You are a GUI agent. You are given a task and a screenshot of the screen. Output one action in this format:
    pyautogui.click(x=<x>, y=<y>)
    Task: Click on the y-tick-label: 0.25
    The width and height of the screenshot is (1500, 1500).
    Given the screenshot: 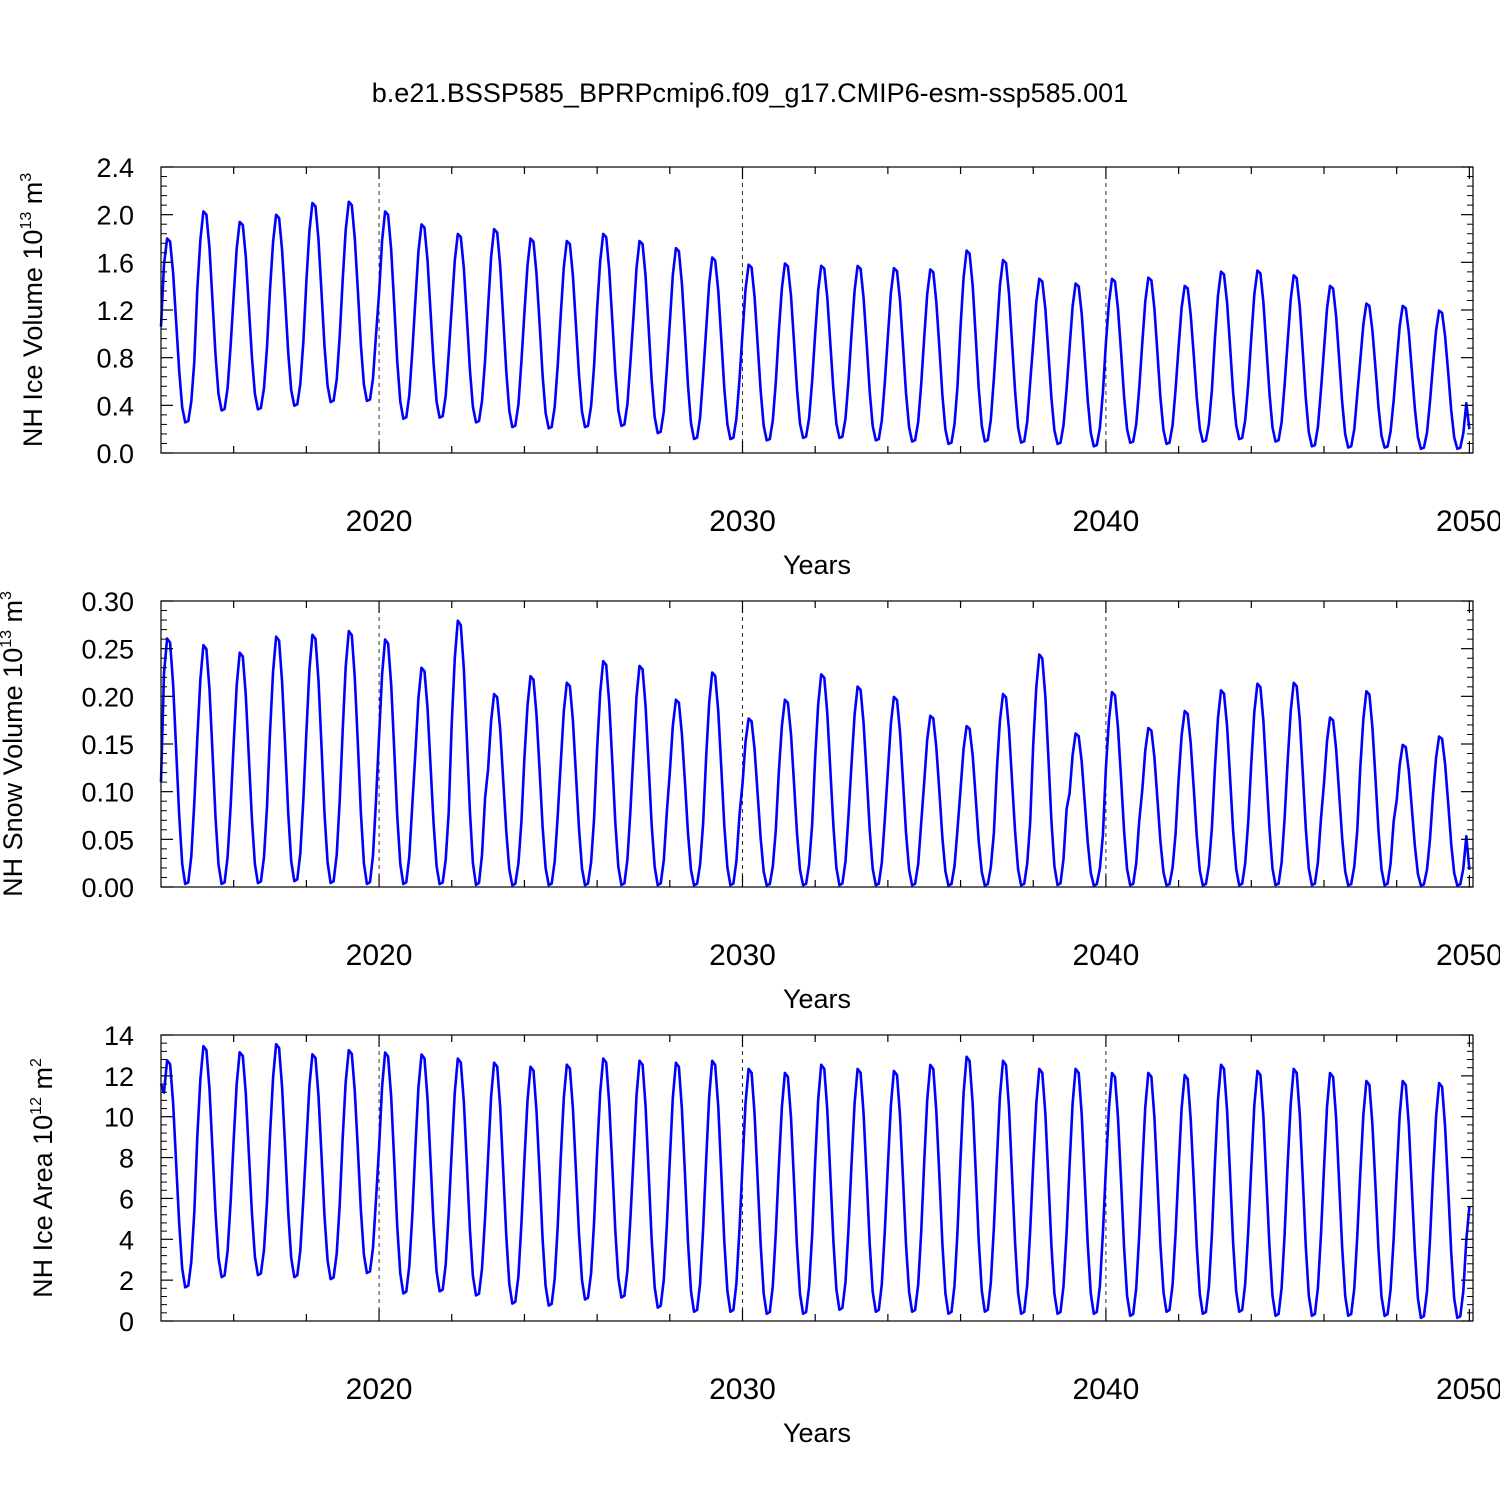 What is the action you would take?
    pyautogui.click(x=107, y=650)
    